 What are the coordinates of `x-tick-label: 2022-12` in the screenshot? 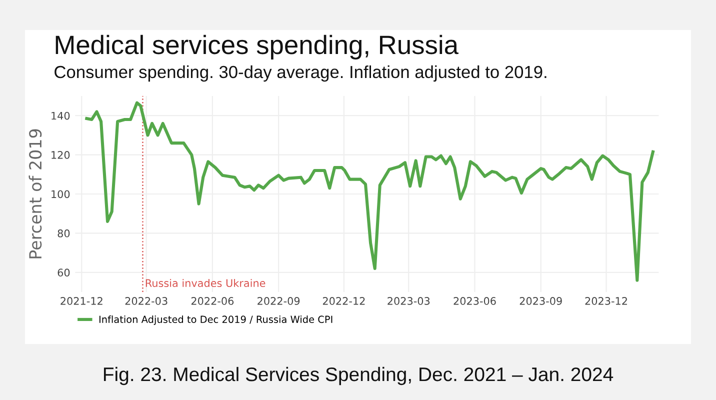 It's located at (343, 301).